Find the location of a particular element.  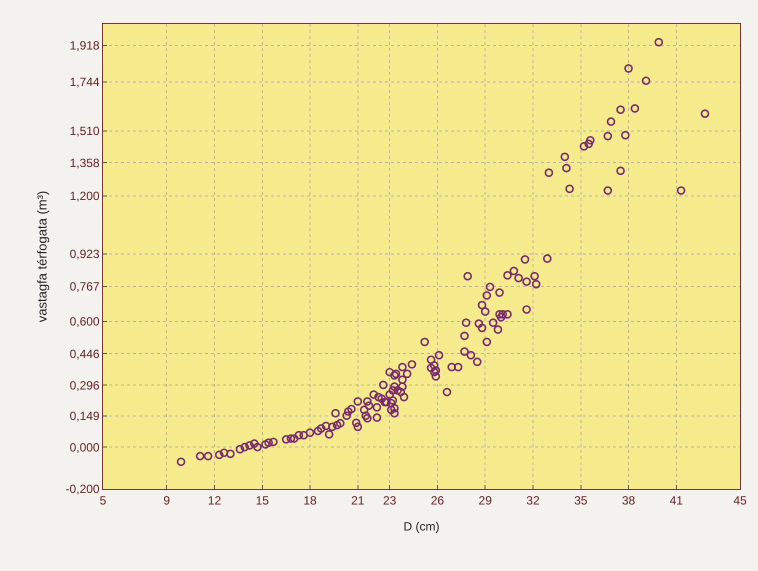

y-tick-label: 1,510 is located at coordinates (85, 131).